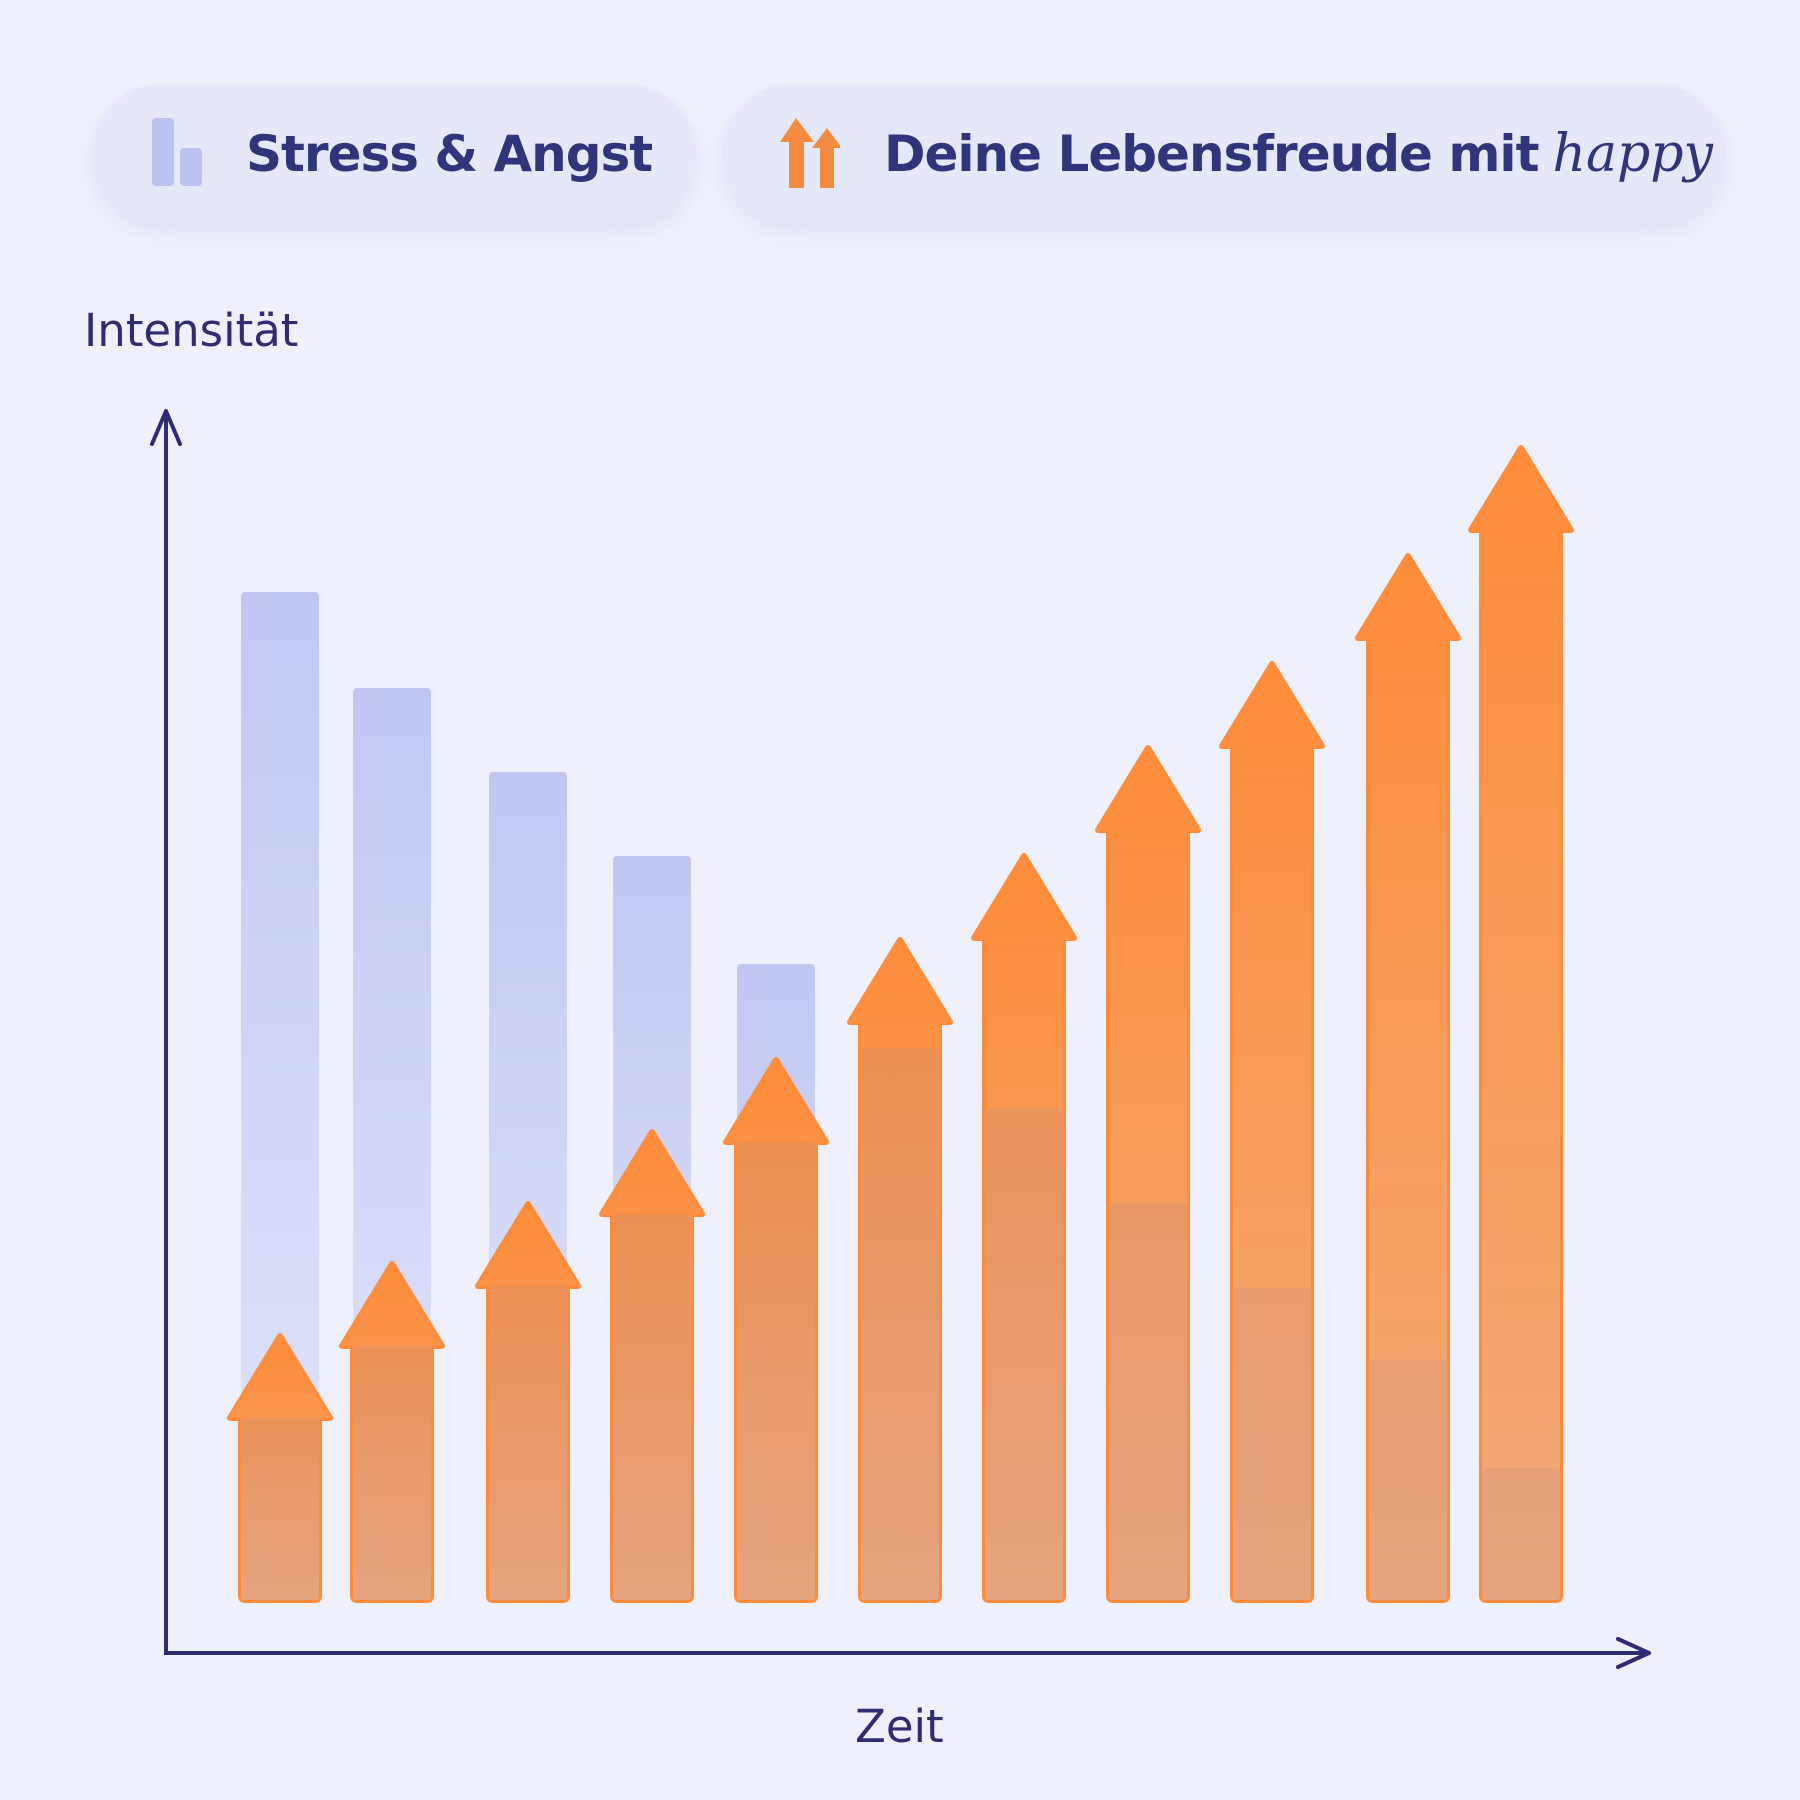 The width and height of the screenshot is (1800, 1800). I want to click on legend-item-stress: Stress & Angst, so click(394, 154).